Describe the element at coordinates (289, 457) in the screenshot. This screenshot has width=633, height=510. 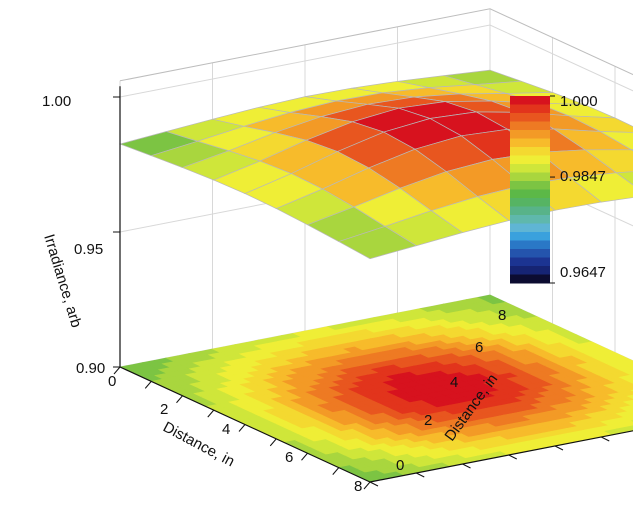
I see `x-tick-label: 6` at that location.